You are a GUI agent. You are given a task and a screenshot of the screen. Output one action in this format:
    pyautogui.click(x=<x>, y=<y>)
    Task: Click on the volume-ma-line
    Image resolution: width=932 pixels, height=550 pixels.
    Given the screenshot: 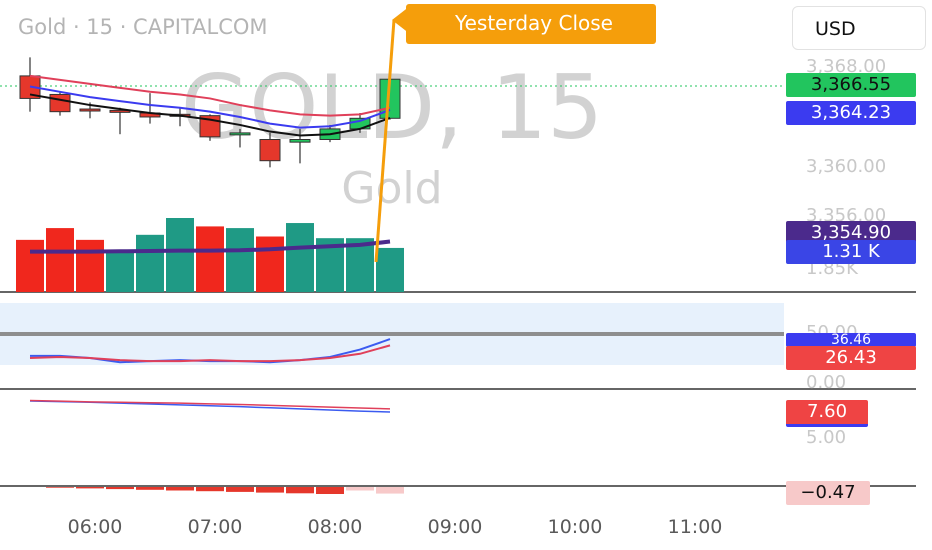 What is the action you would take?
    pyautogui.click(x=210, y=246)
    